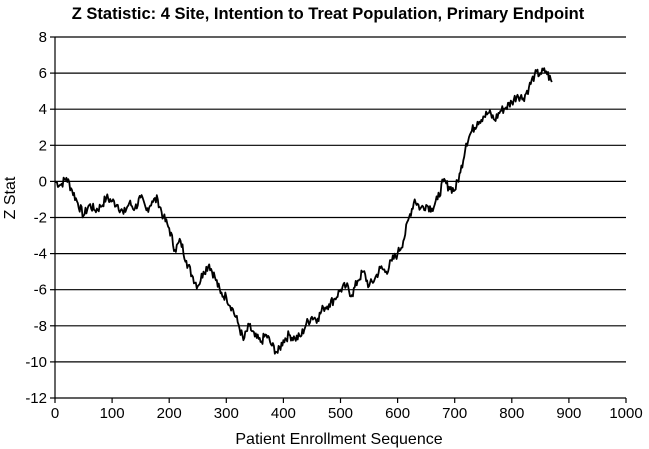 The height and width of the screenshot is (449, 649). Describe the element at coordinates (511, 413) in the screenshot. I see `x-tick-label: 800` at that location.